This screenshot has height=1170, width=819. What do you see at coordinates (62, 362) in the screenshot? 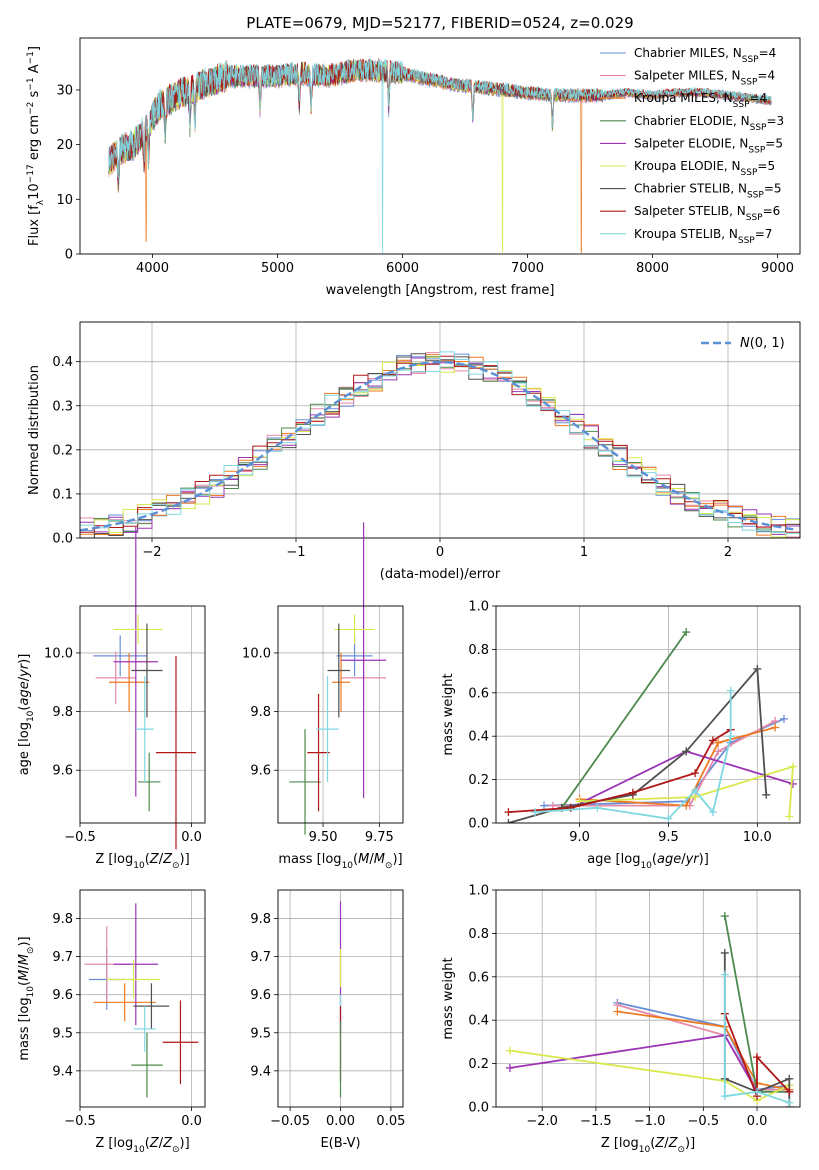
I see `residuals-ytick-label: 0.4` at bounding box center [62, 362].